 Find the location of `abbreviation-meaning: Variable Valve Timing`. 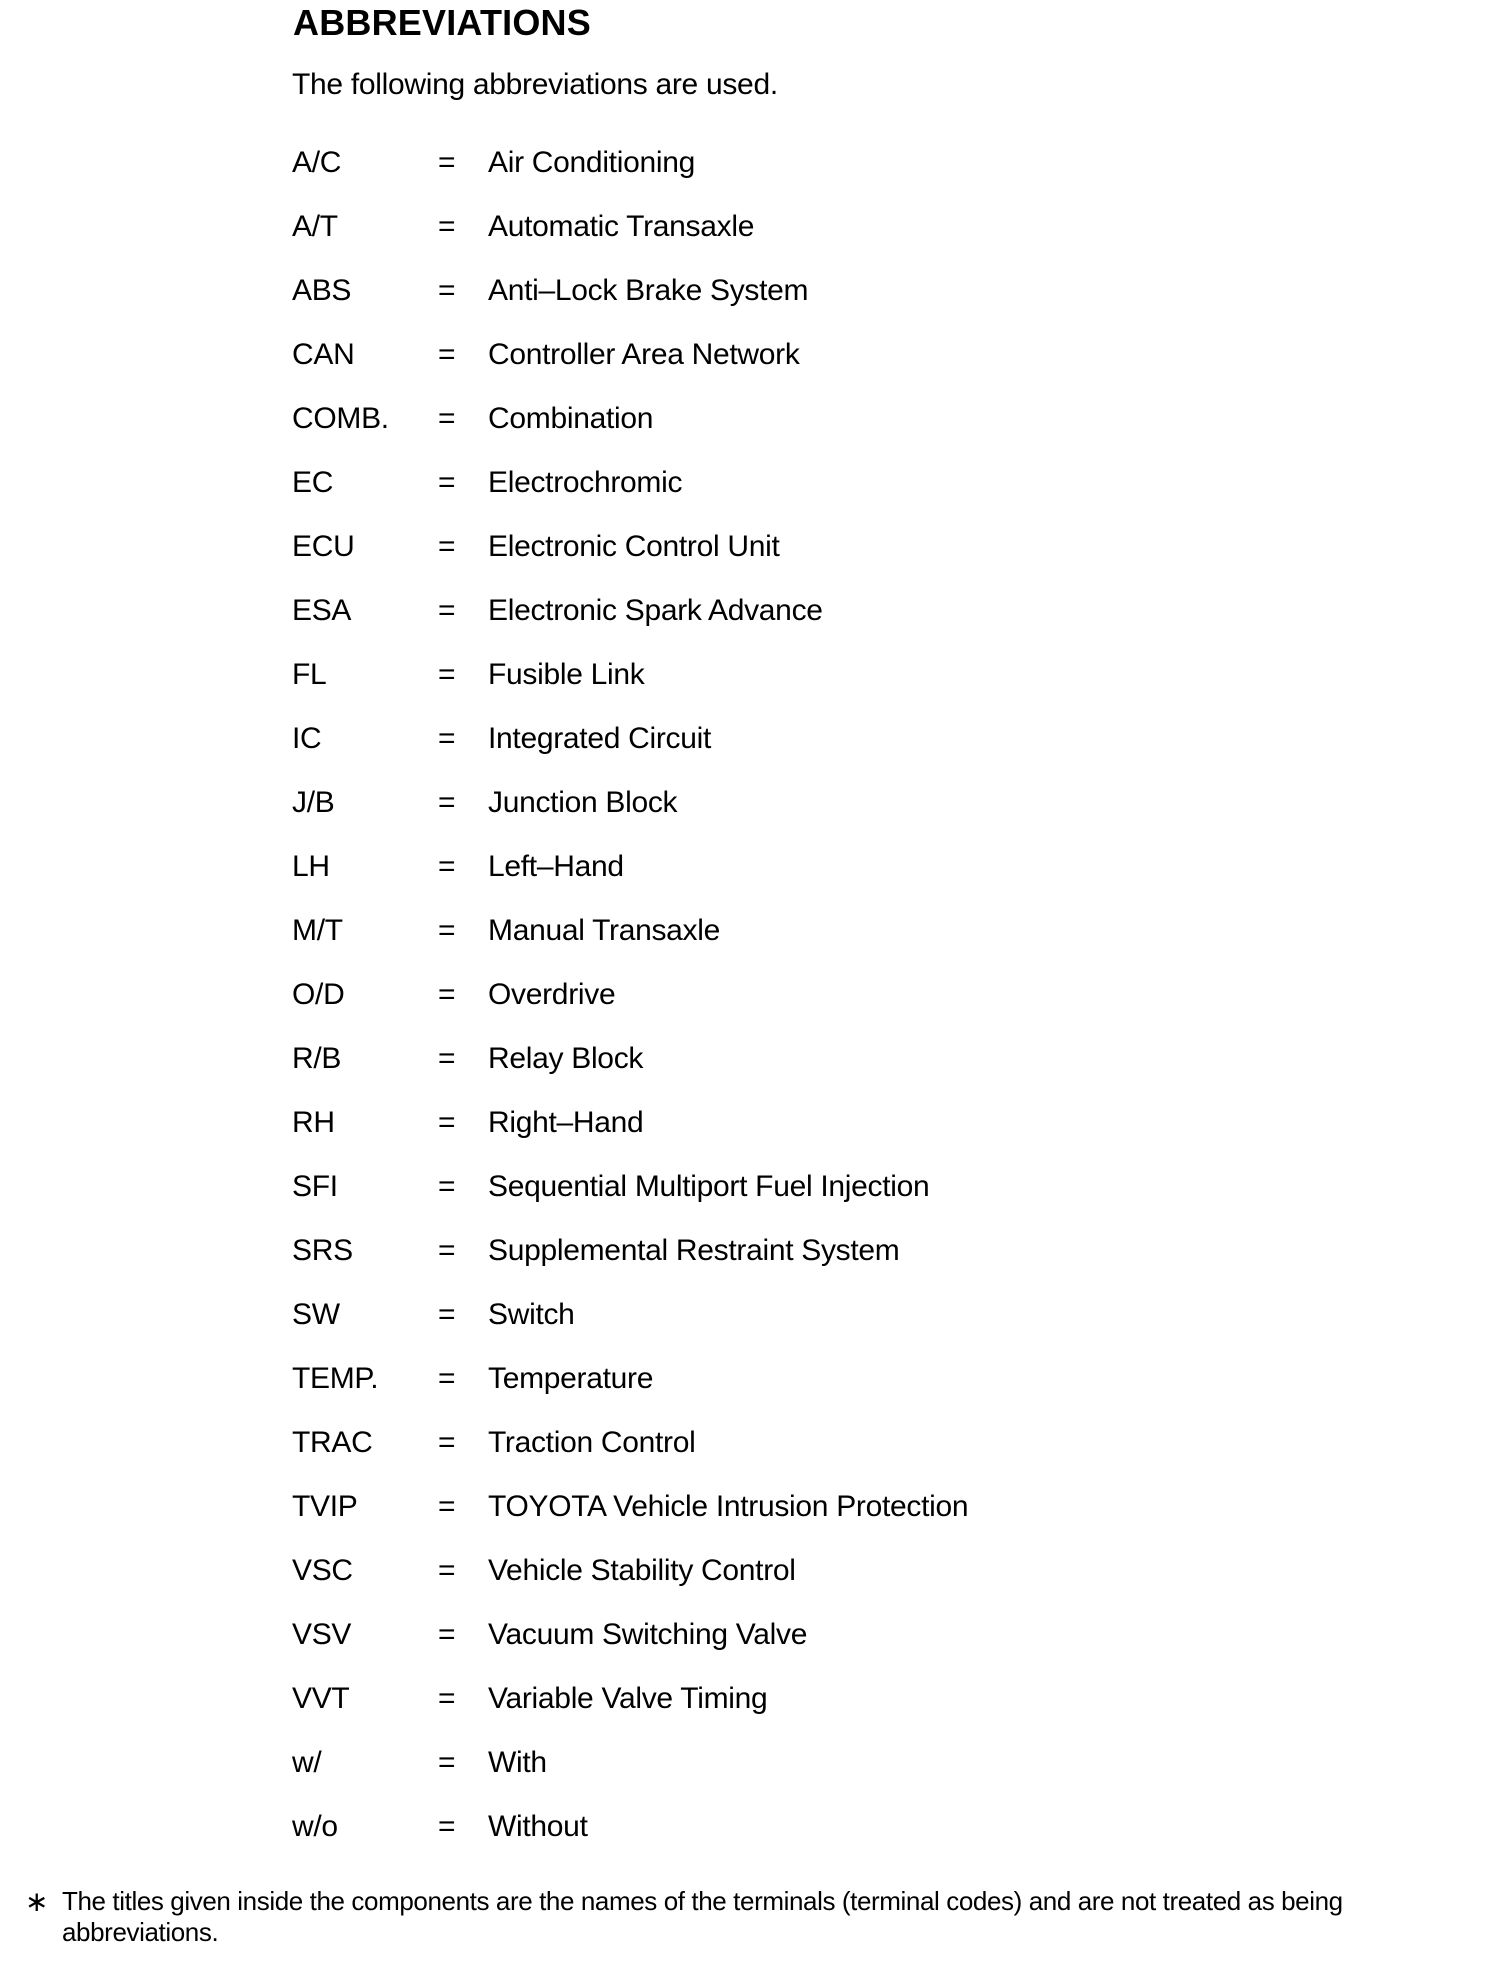

abbreviation-meaning: Variable Valve Timing is located at coordinates (628, 1698).